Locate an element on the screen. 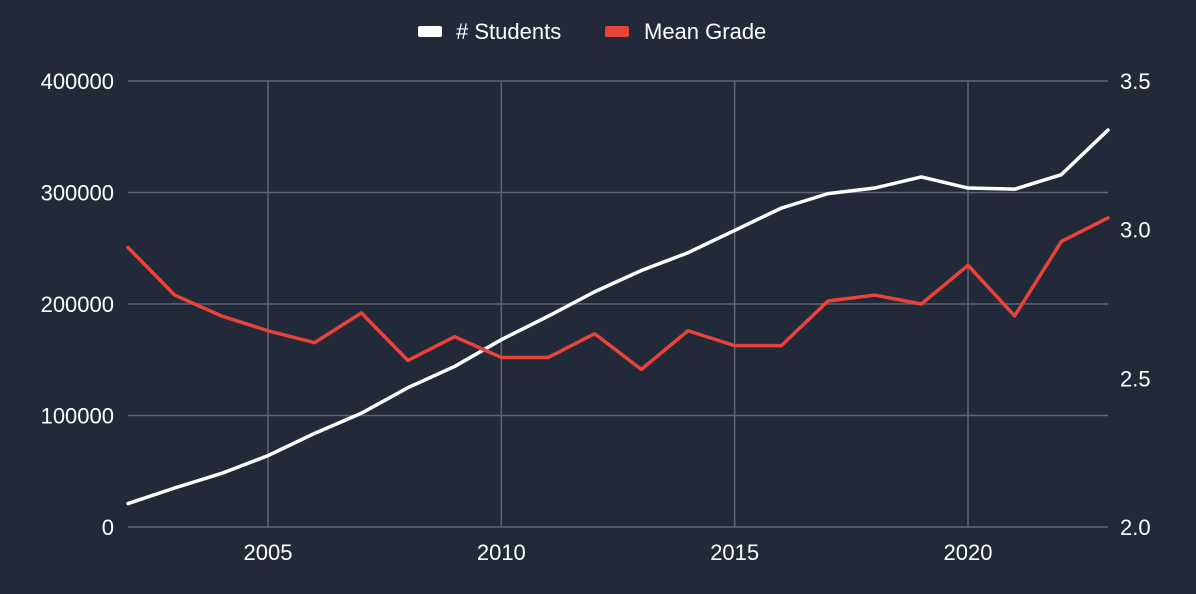 This screenshot has height=594, width=1196. legend-label: Mean Grade is located at coordinates (705, 31).